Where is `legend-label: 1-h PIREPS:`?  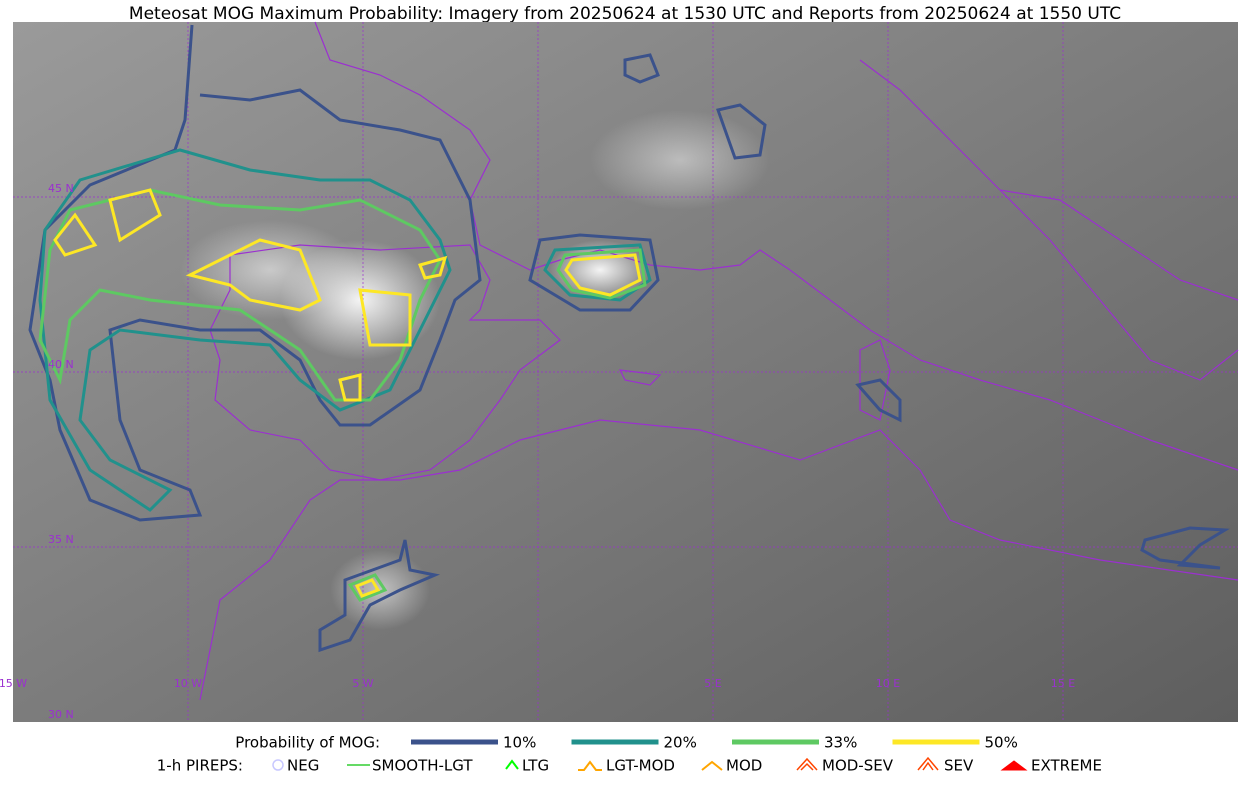 legend-label: 1-h PIREPS: is located at coordinates (200, 766).